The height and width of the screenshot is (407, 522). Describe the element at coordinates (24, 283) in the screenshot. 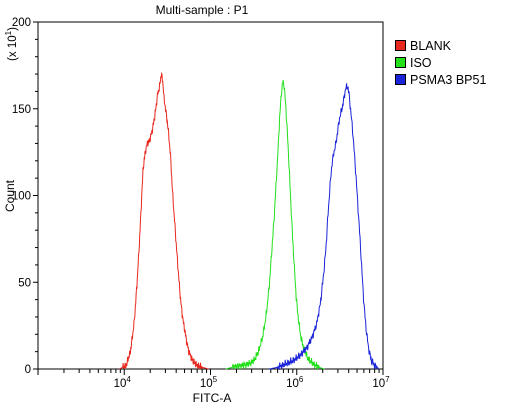

I see `y-tick-label: 50` at that location.